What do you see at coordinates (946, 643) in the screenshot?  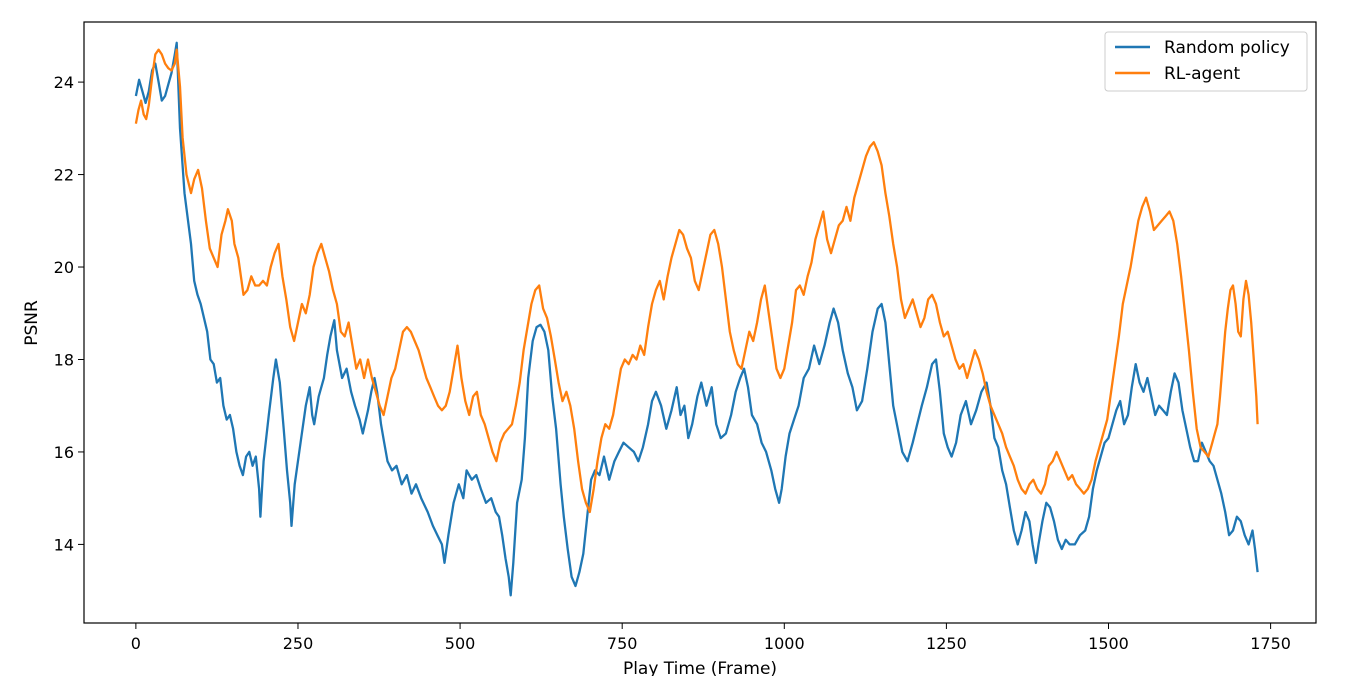 I see `x-tick-label: 1250` at bounding box center [946, 643].